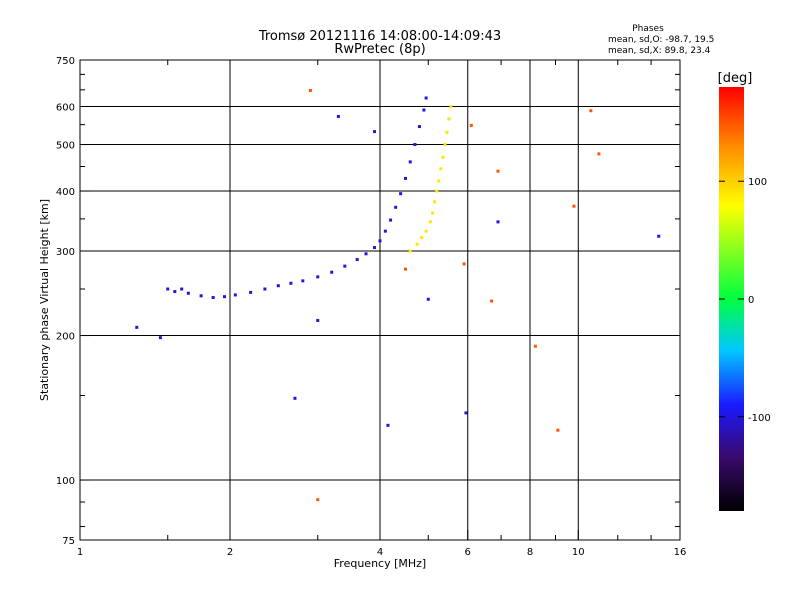 The width and height of the screenshot is (800, 600). What do you see at coordinates (68, 541) in the screenshot?
I see `y-tick-label: 75` at bounding box center [68, 541].